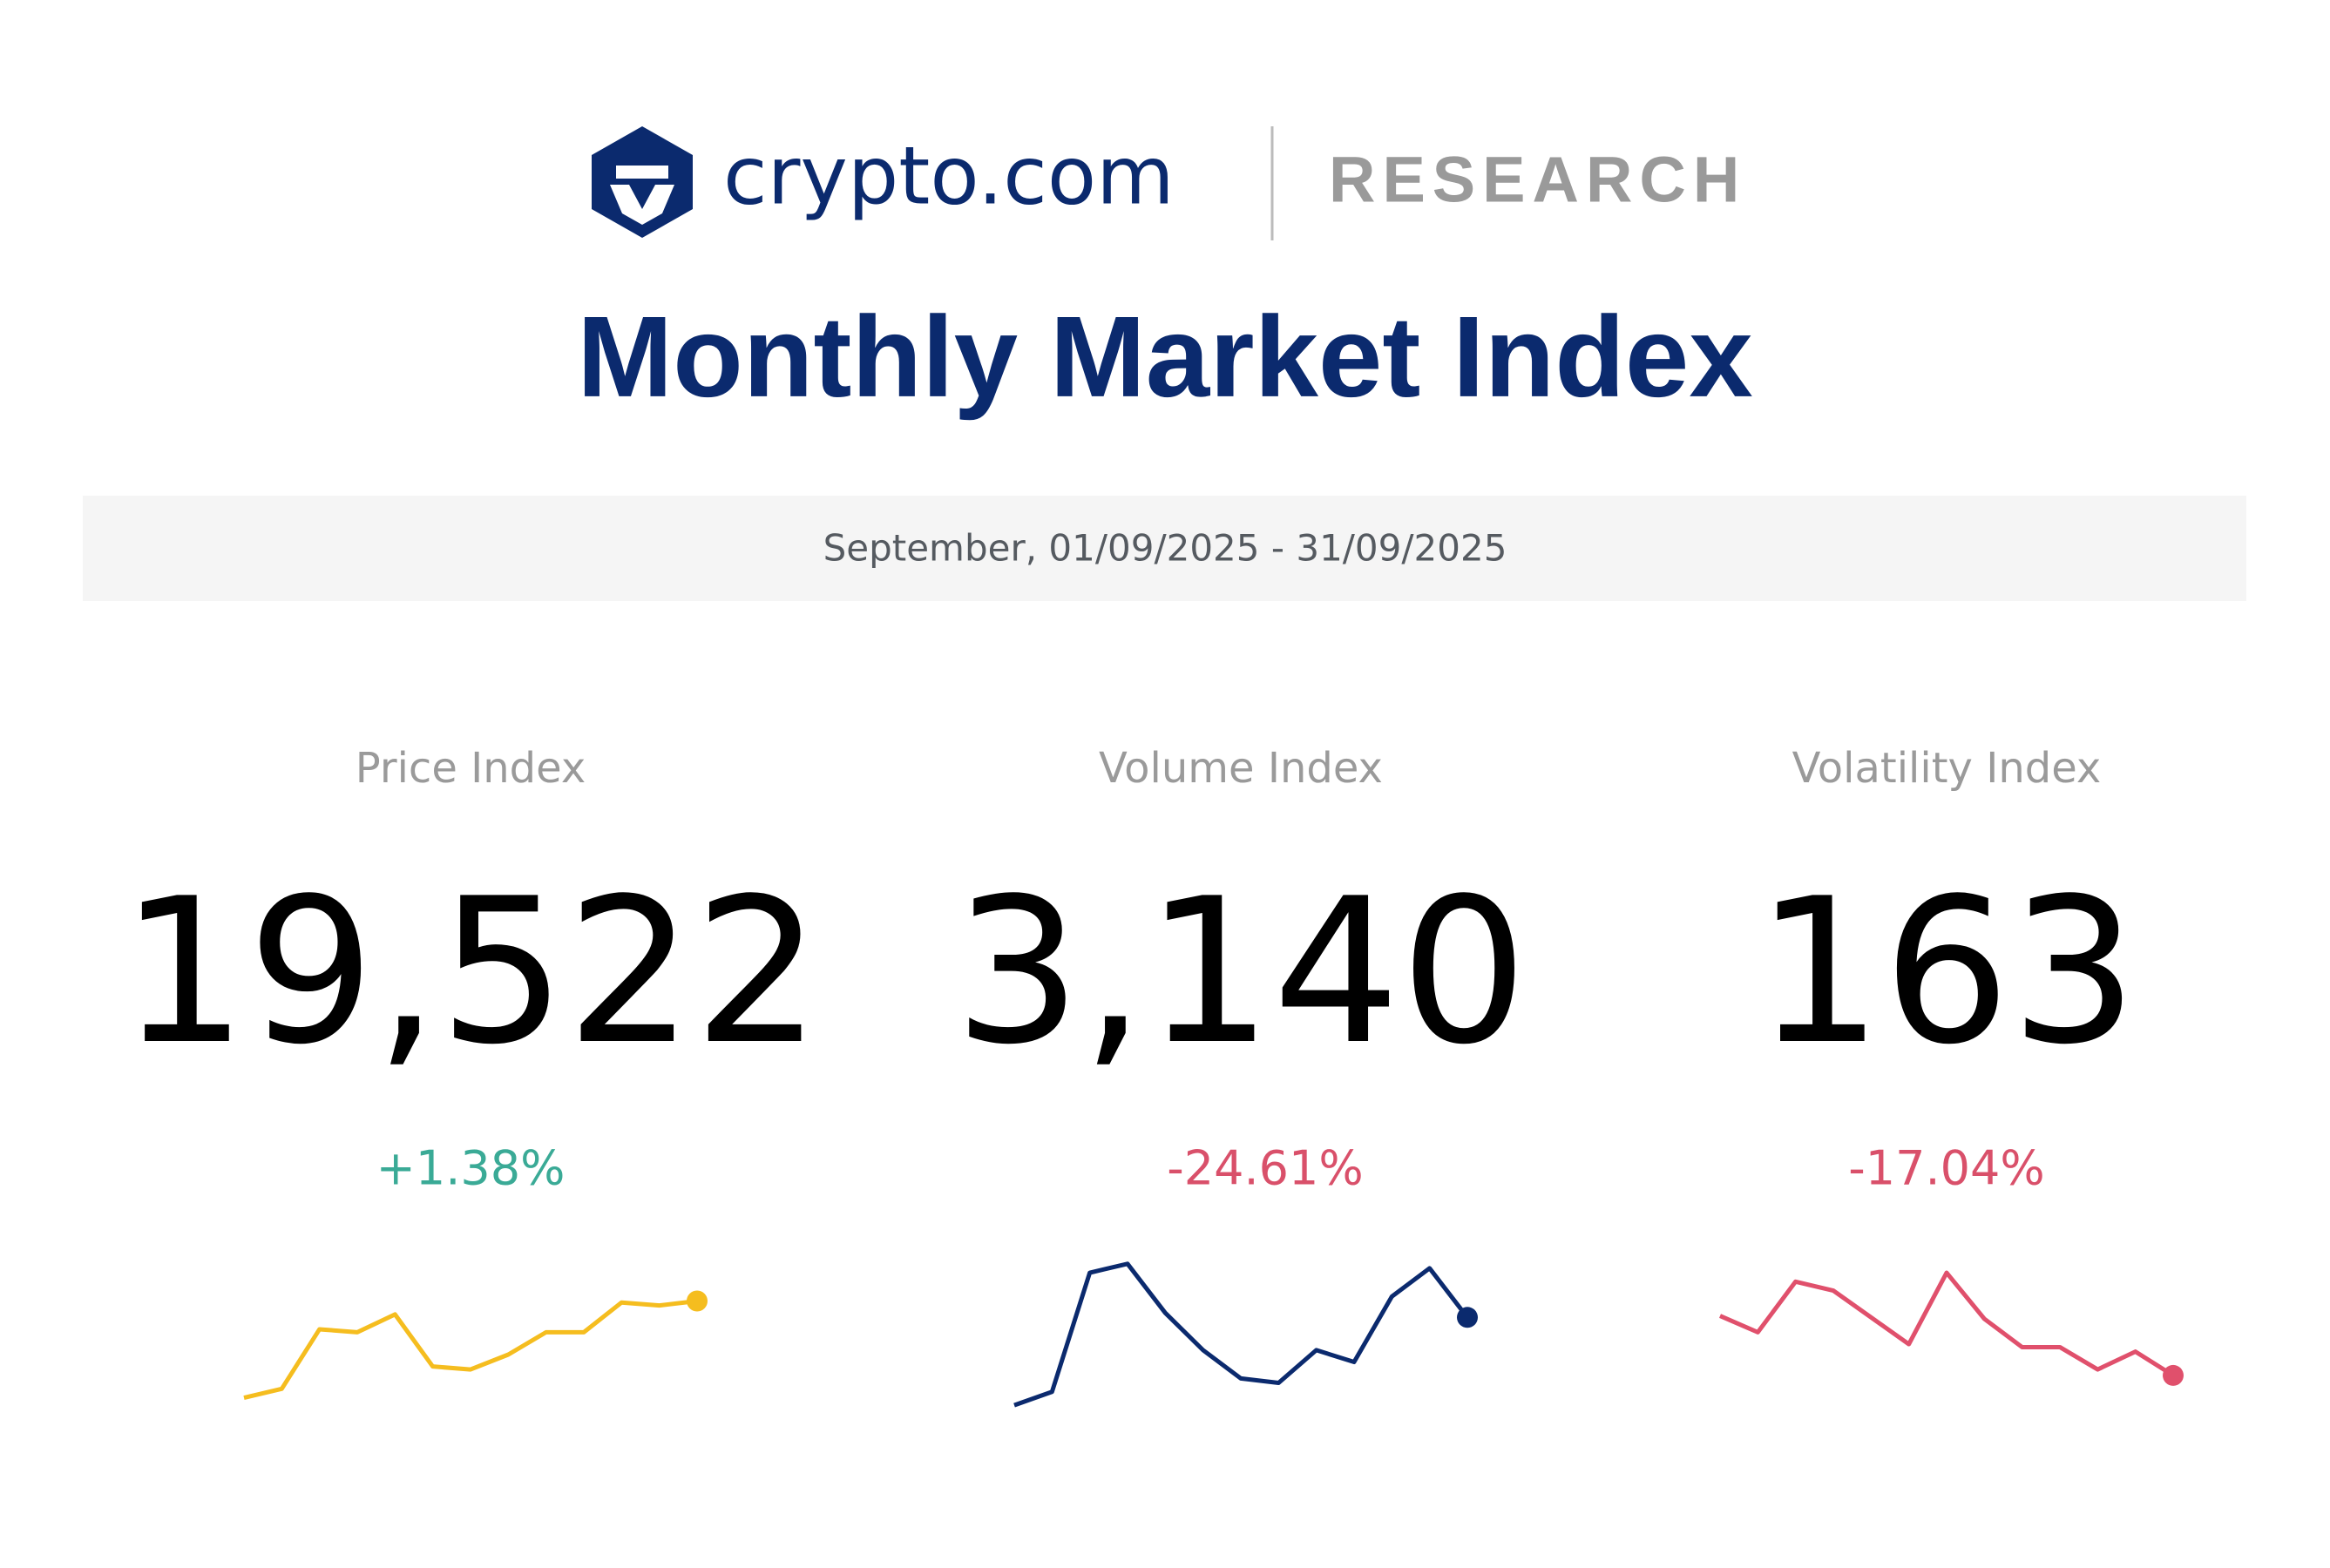 The width and height of the screenshot is (2330, 1568). I want to click on card-label: Volume Index, so click(1241, 768).